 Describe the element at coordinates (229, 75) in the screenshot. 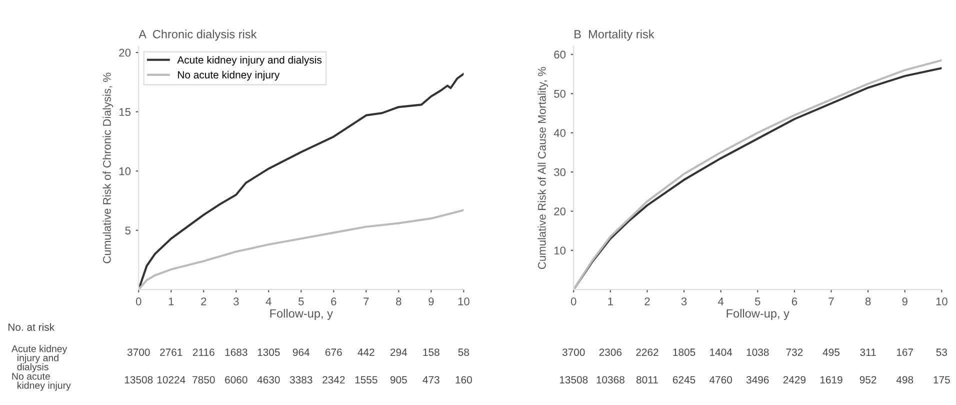

I see `legend-label: No acute kidney injury` at that location.